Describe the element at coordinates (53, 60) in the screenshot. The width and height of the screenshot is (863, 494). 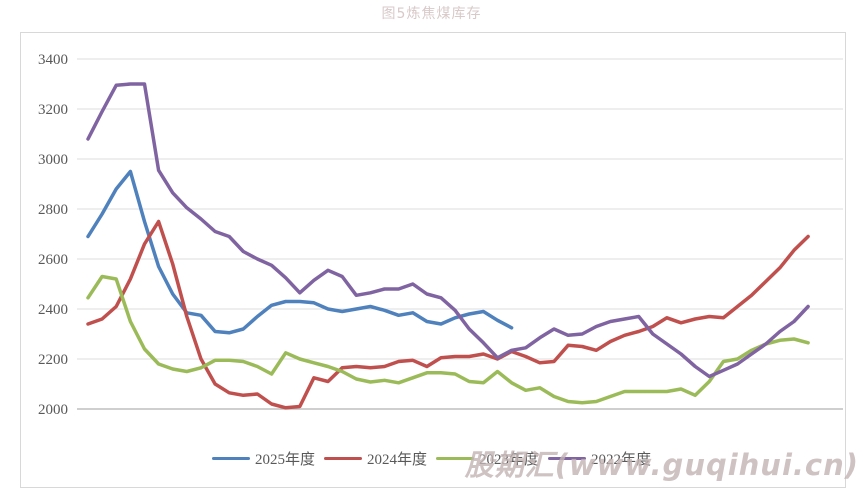
I see `y-tick-label: 3400` at that location.